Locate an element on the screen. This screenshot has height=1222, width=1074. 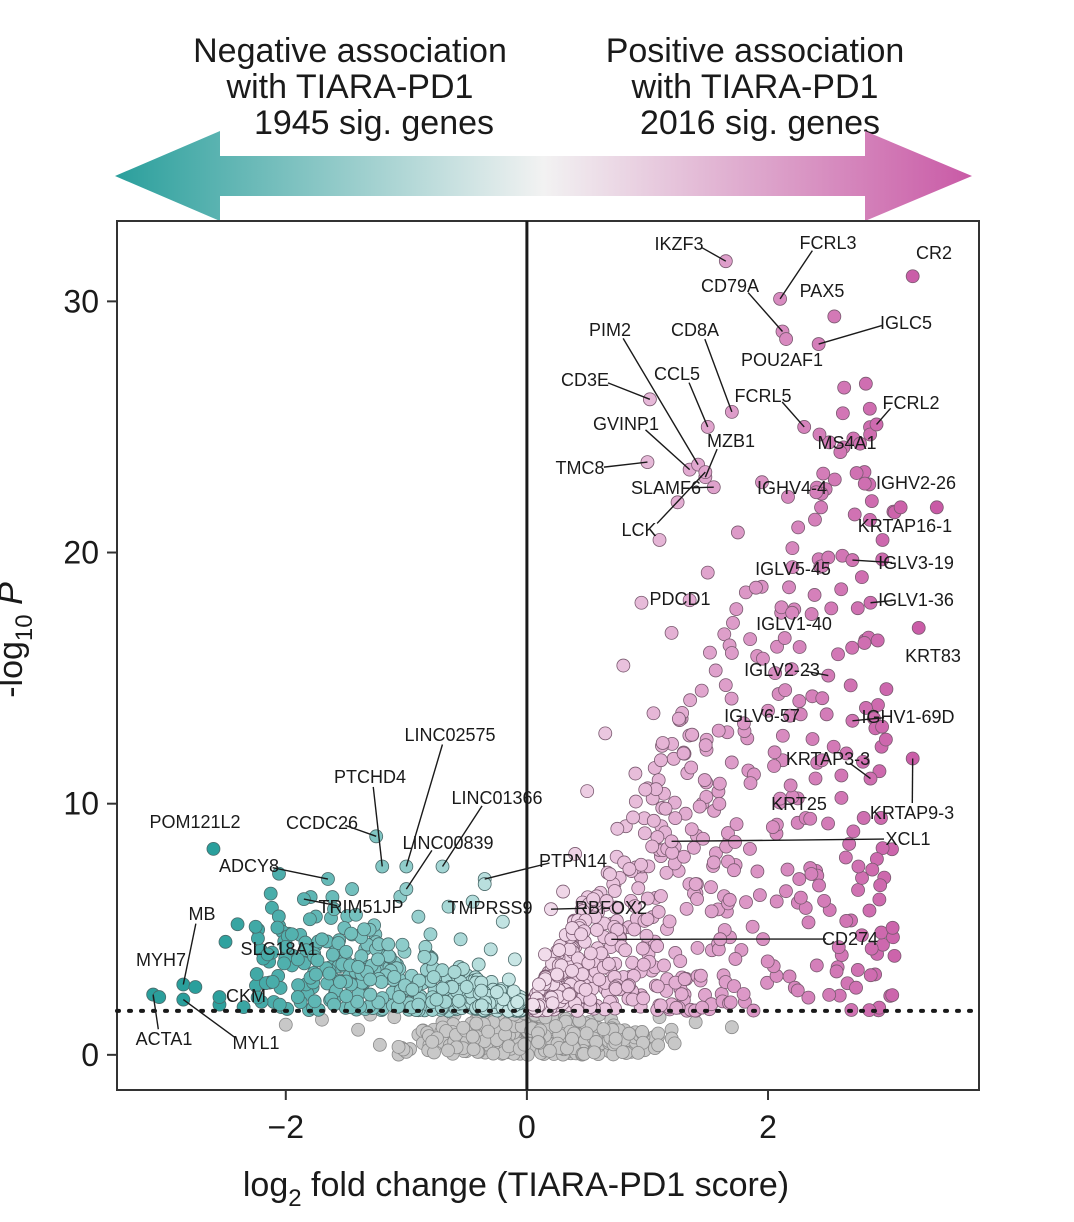
gene-label: RBFOX2 is located at coordinates (611, 908).